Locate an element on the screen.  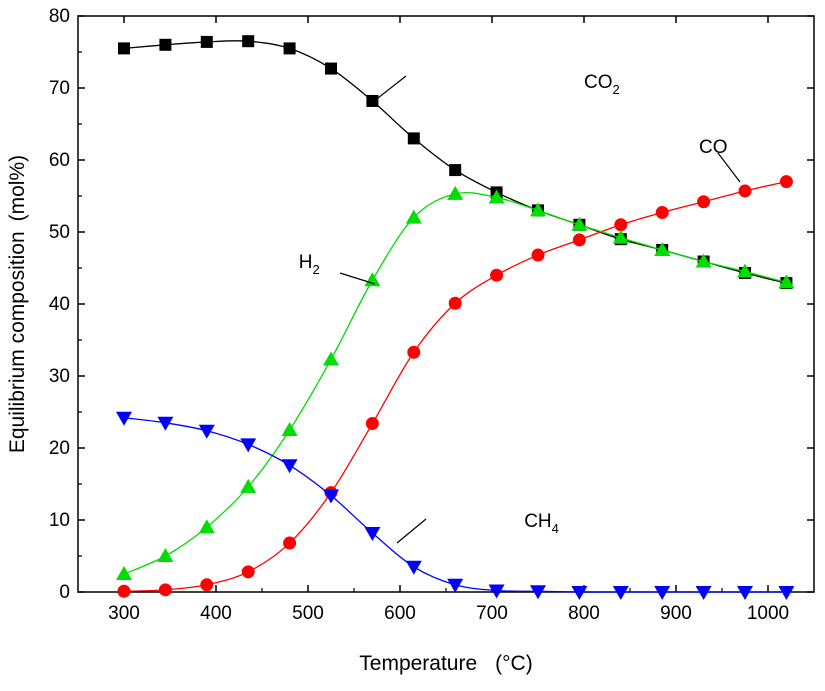
y-tick-label: 70 is located at coordinates (59, 88).